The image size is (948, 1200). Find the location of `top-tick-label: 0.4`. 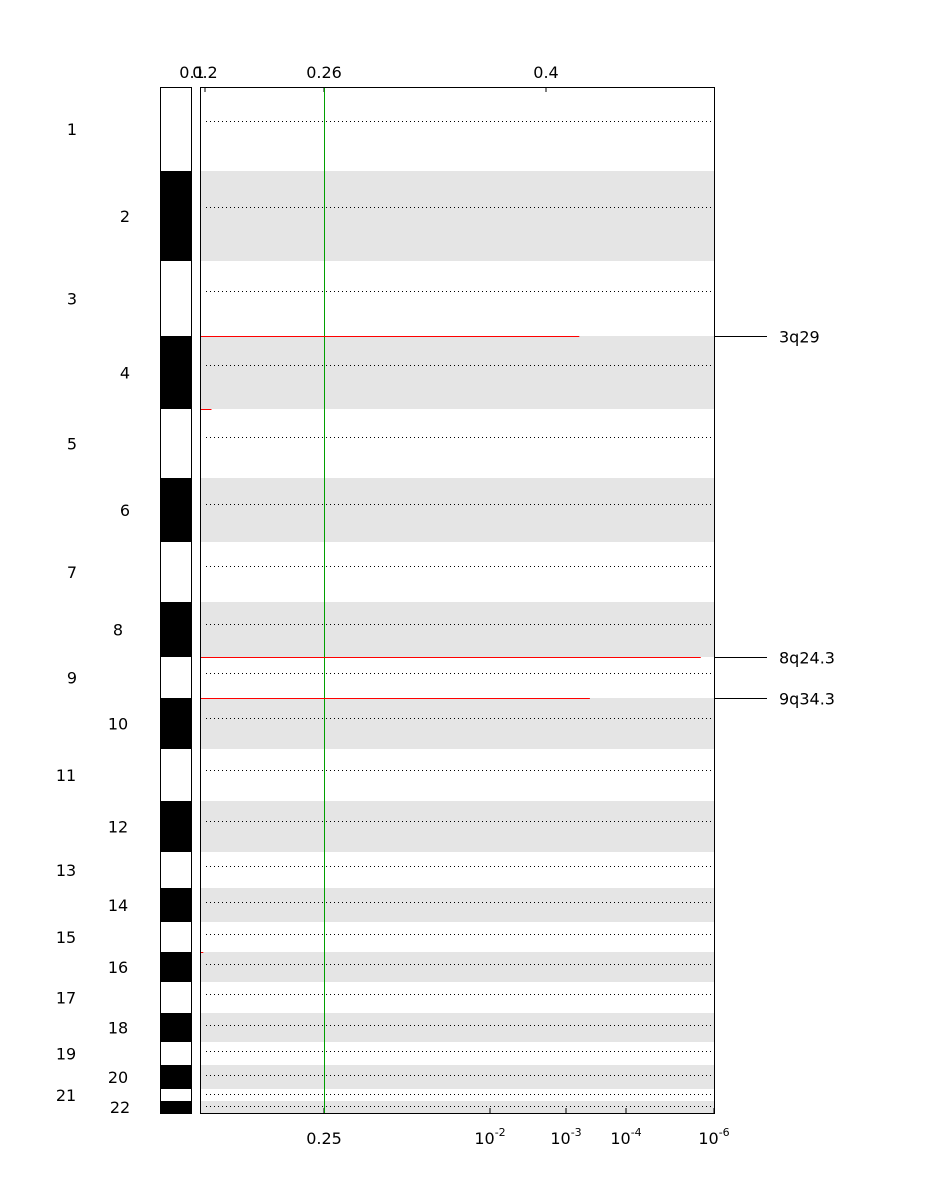

top-tick-label: 0.4 is located at coordinates (545, 72).